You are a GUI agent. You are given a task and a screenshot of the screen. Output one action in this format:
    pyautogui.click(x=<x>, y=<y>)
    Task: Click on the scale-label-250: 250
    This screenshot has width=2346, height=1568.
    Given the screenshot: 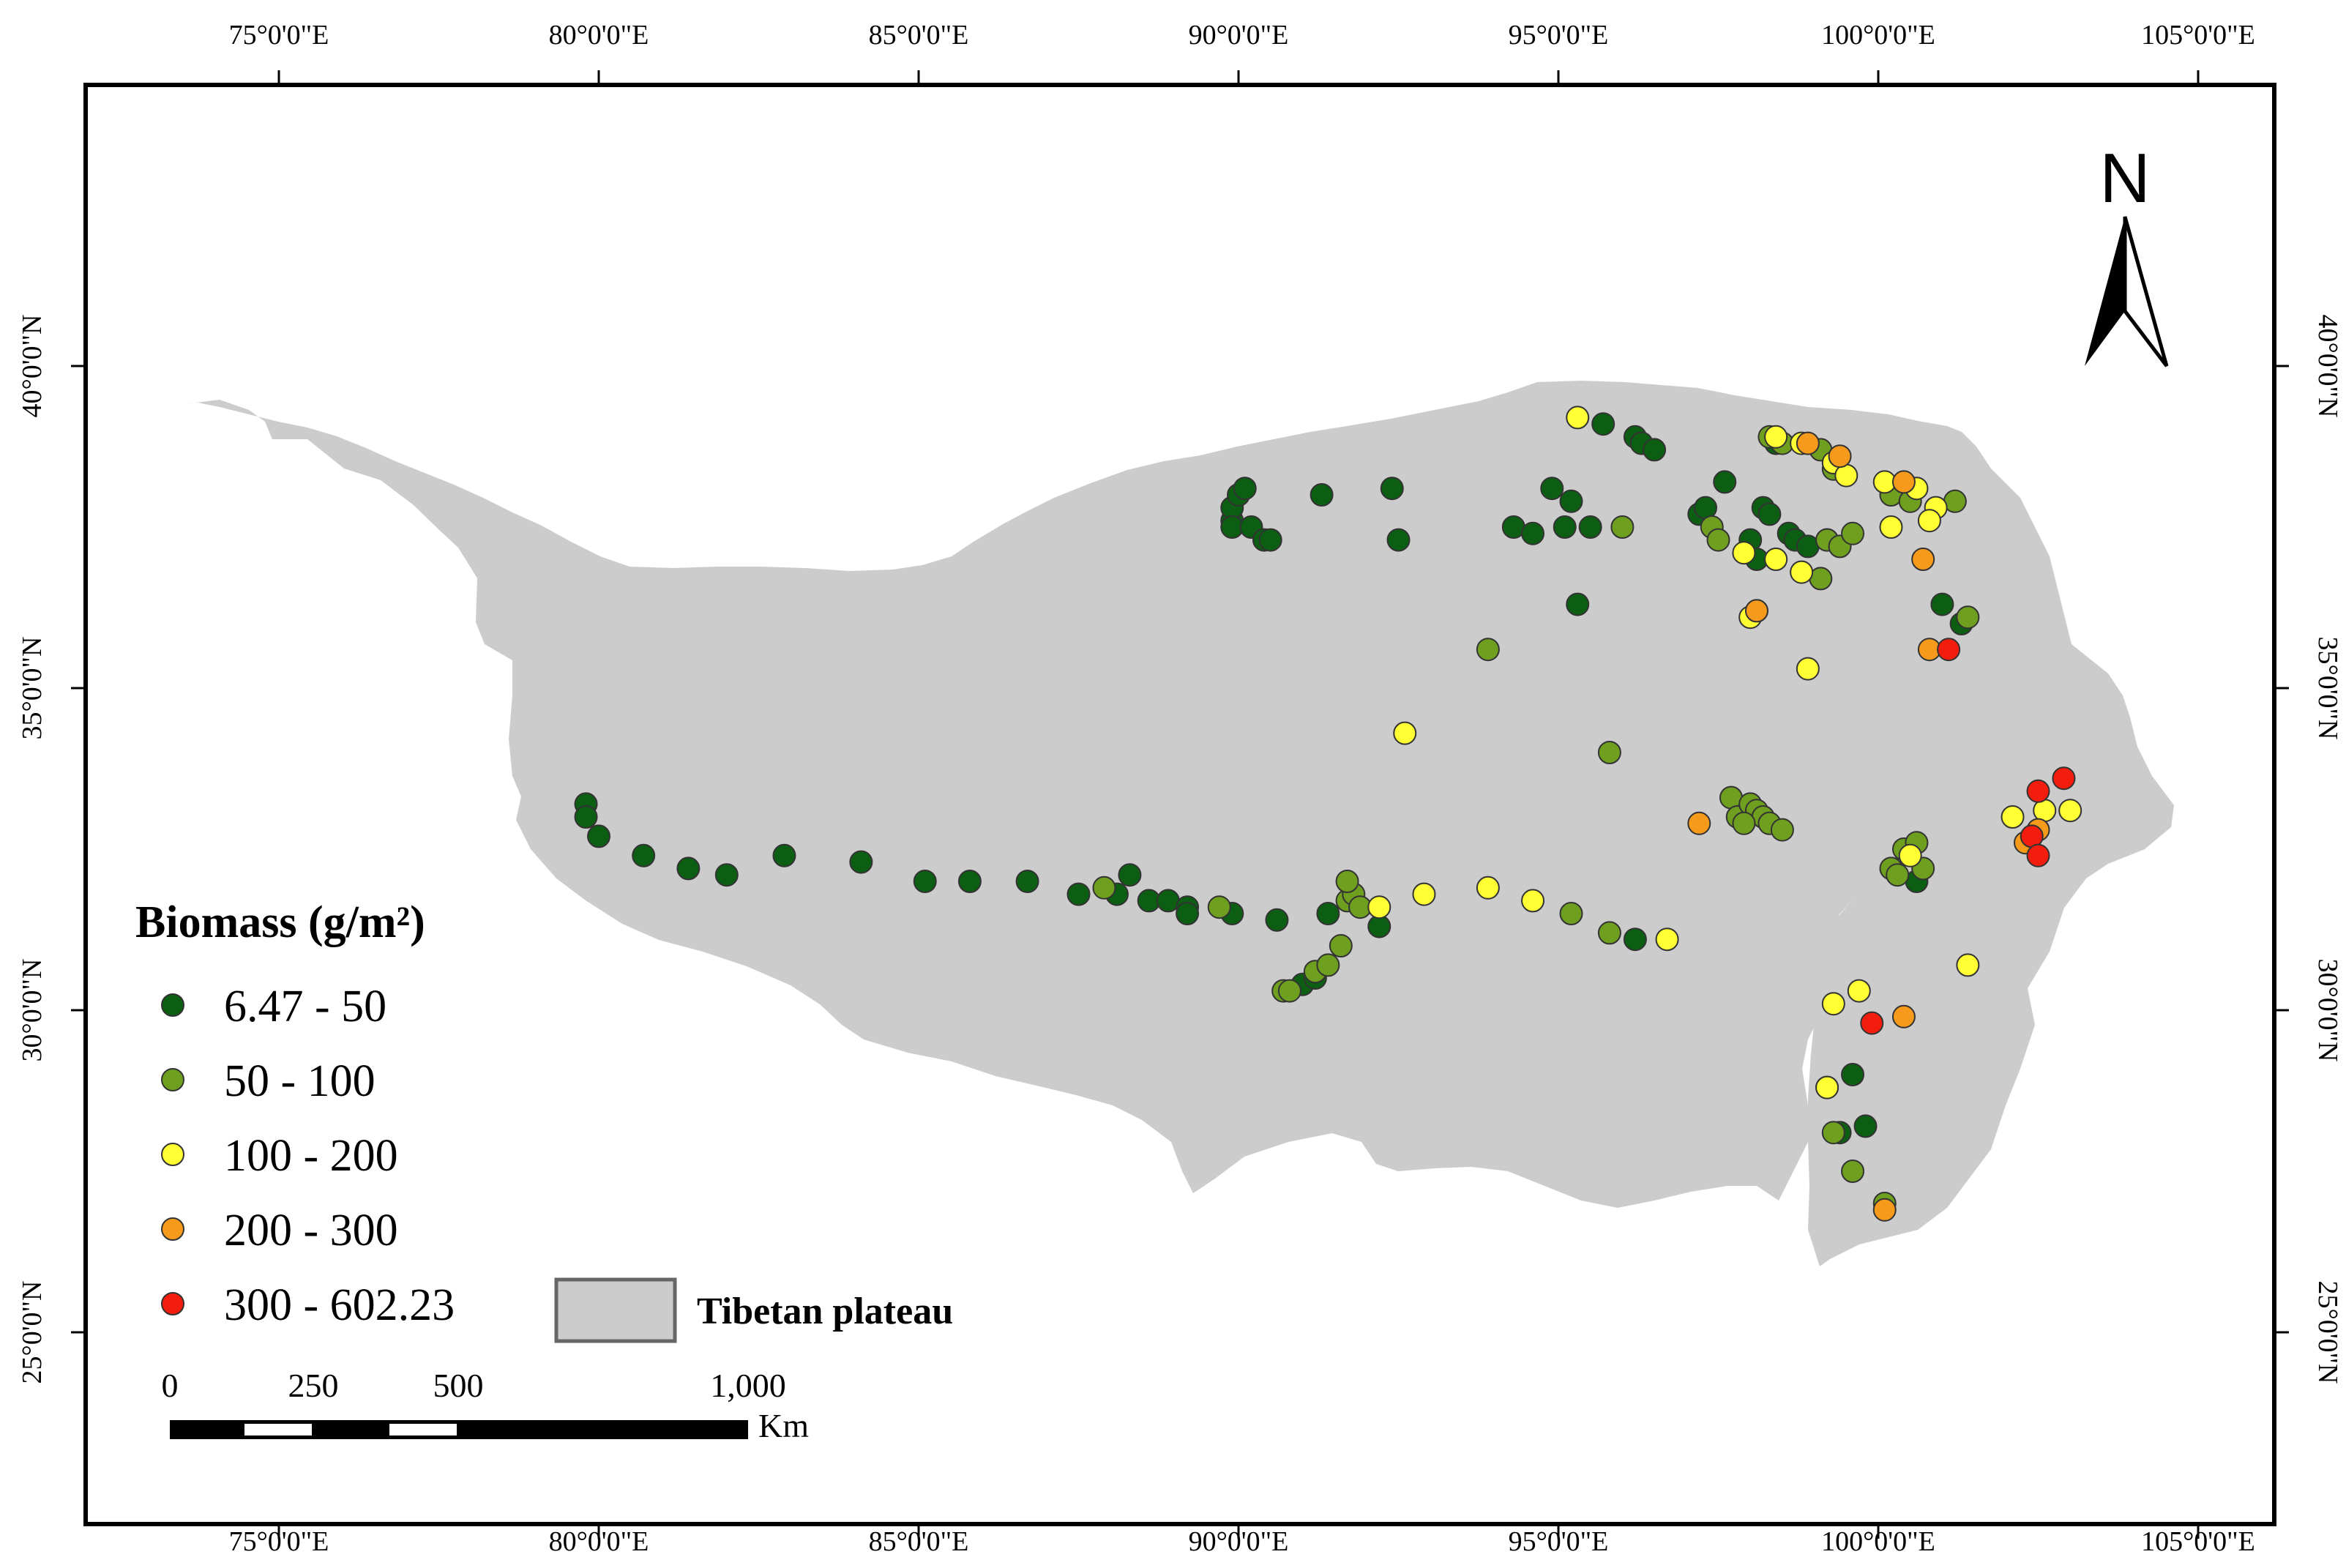 What is the action you would take?
    pyautogui.click(x=313, y=1385)
    